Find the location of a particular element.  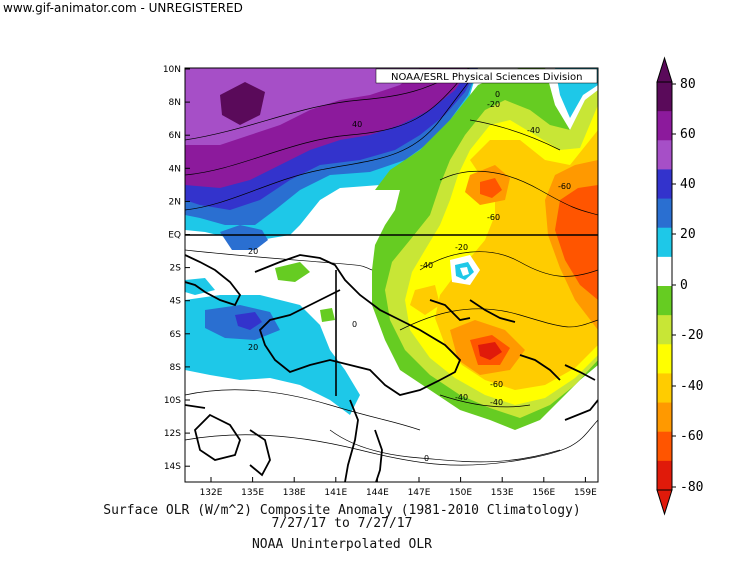

latitude-label: 4N is located at coordinates (175, 169).